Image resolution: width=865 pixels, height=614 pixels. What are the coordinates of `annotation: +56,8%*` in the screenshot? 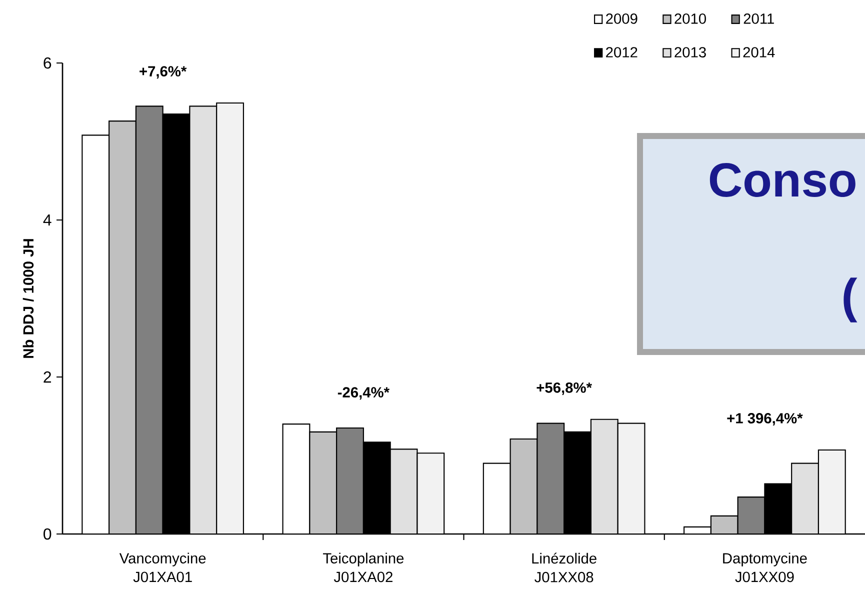 It's located at (564, 388).